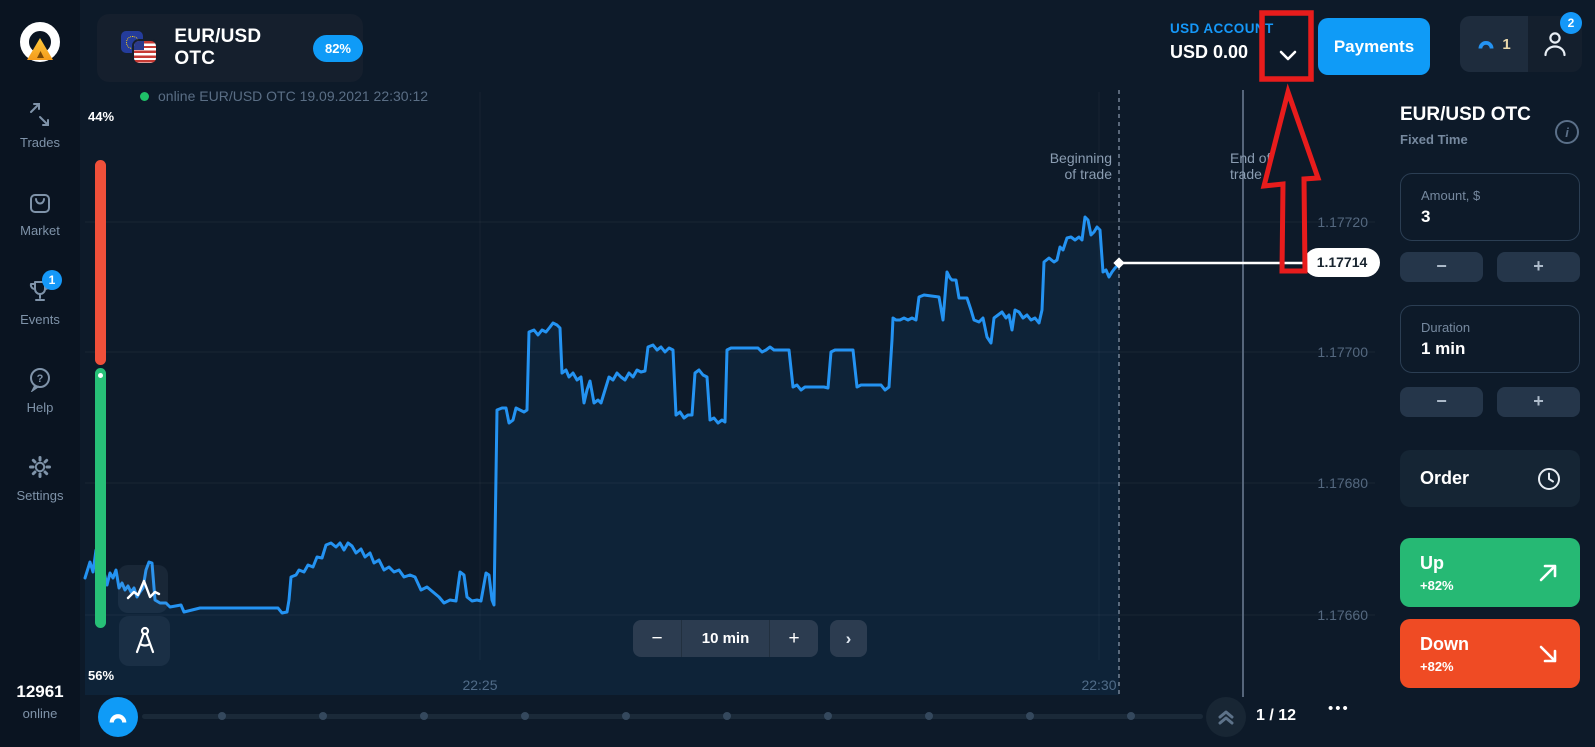 The image size is (1595, 747). I want to click on page-indicator: 1 / 12, so click(1276, 715).